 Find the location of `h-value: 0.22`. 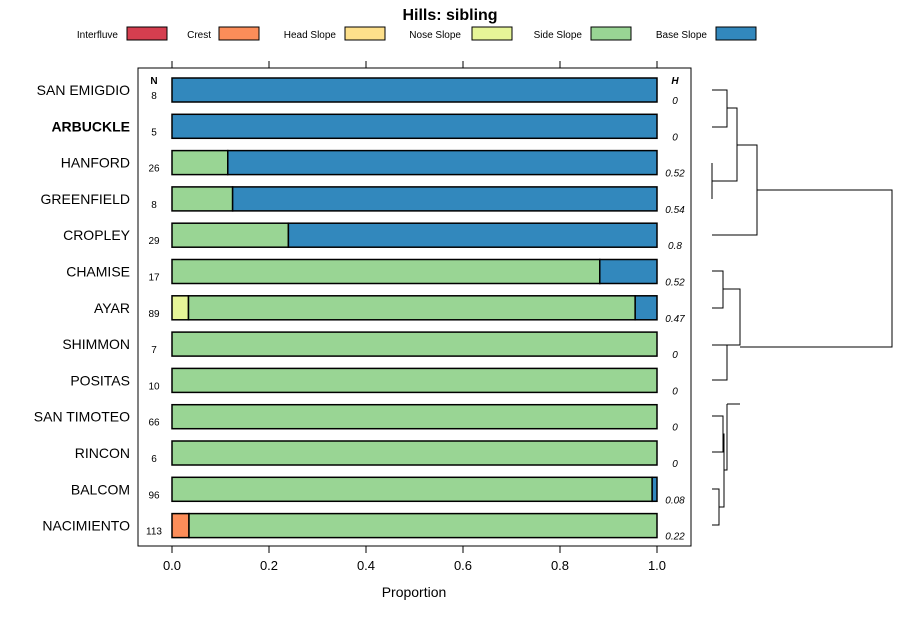

h-value: 0.22 is located at coordinates (675, 537).